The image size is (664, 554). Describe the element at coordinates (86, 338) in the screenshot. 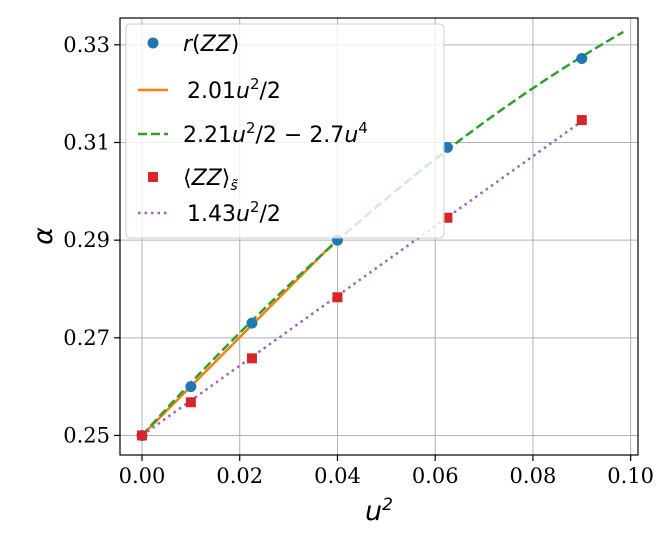

I see `y-tick-label: 0.27` at that location.